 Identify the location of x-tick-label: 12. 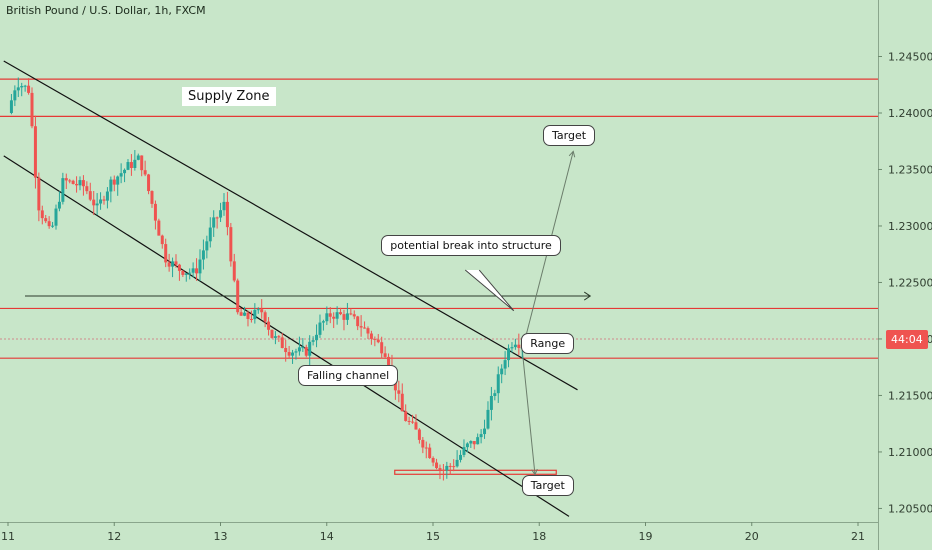
(114, 536).